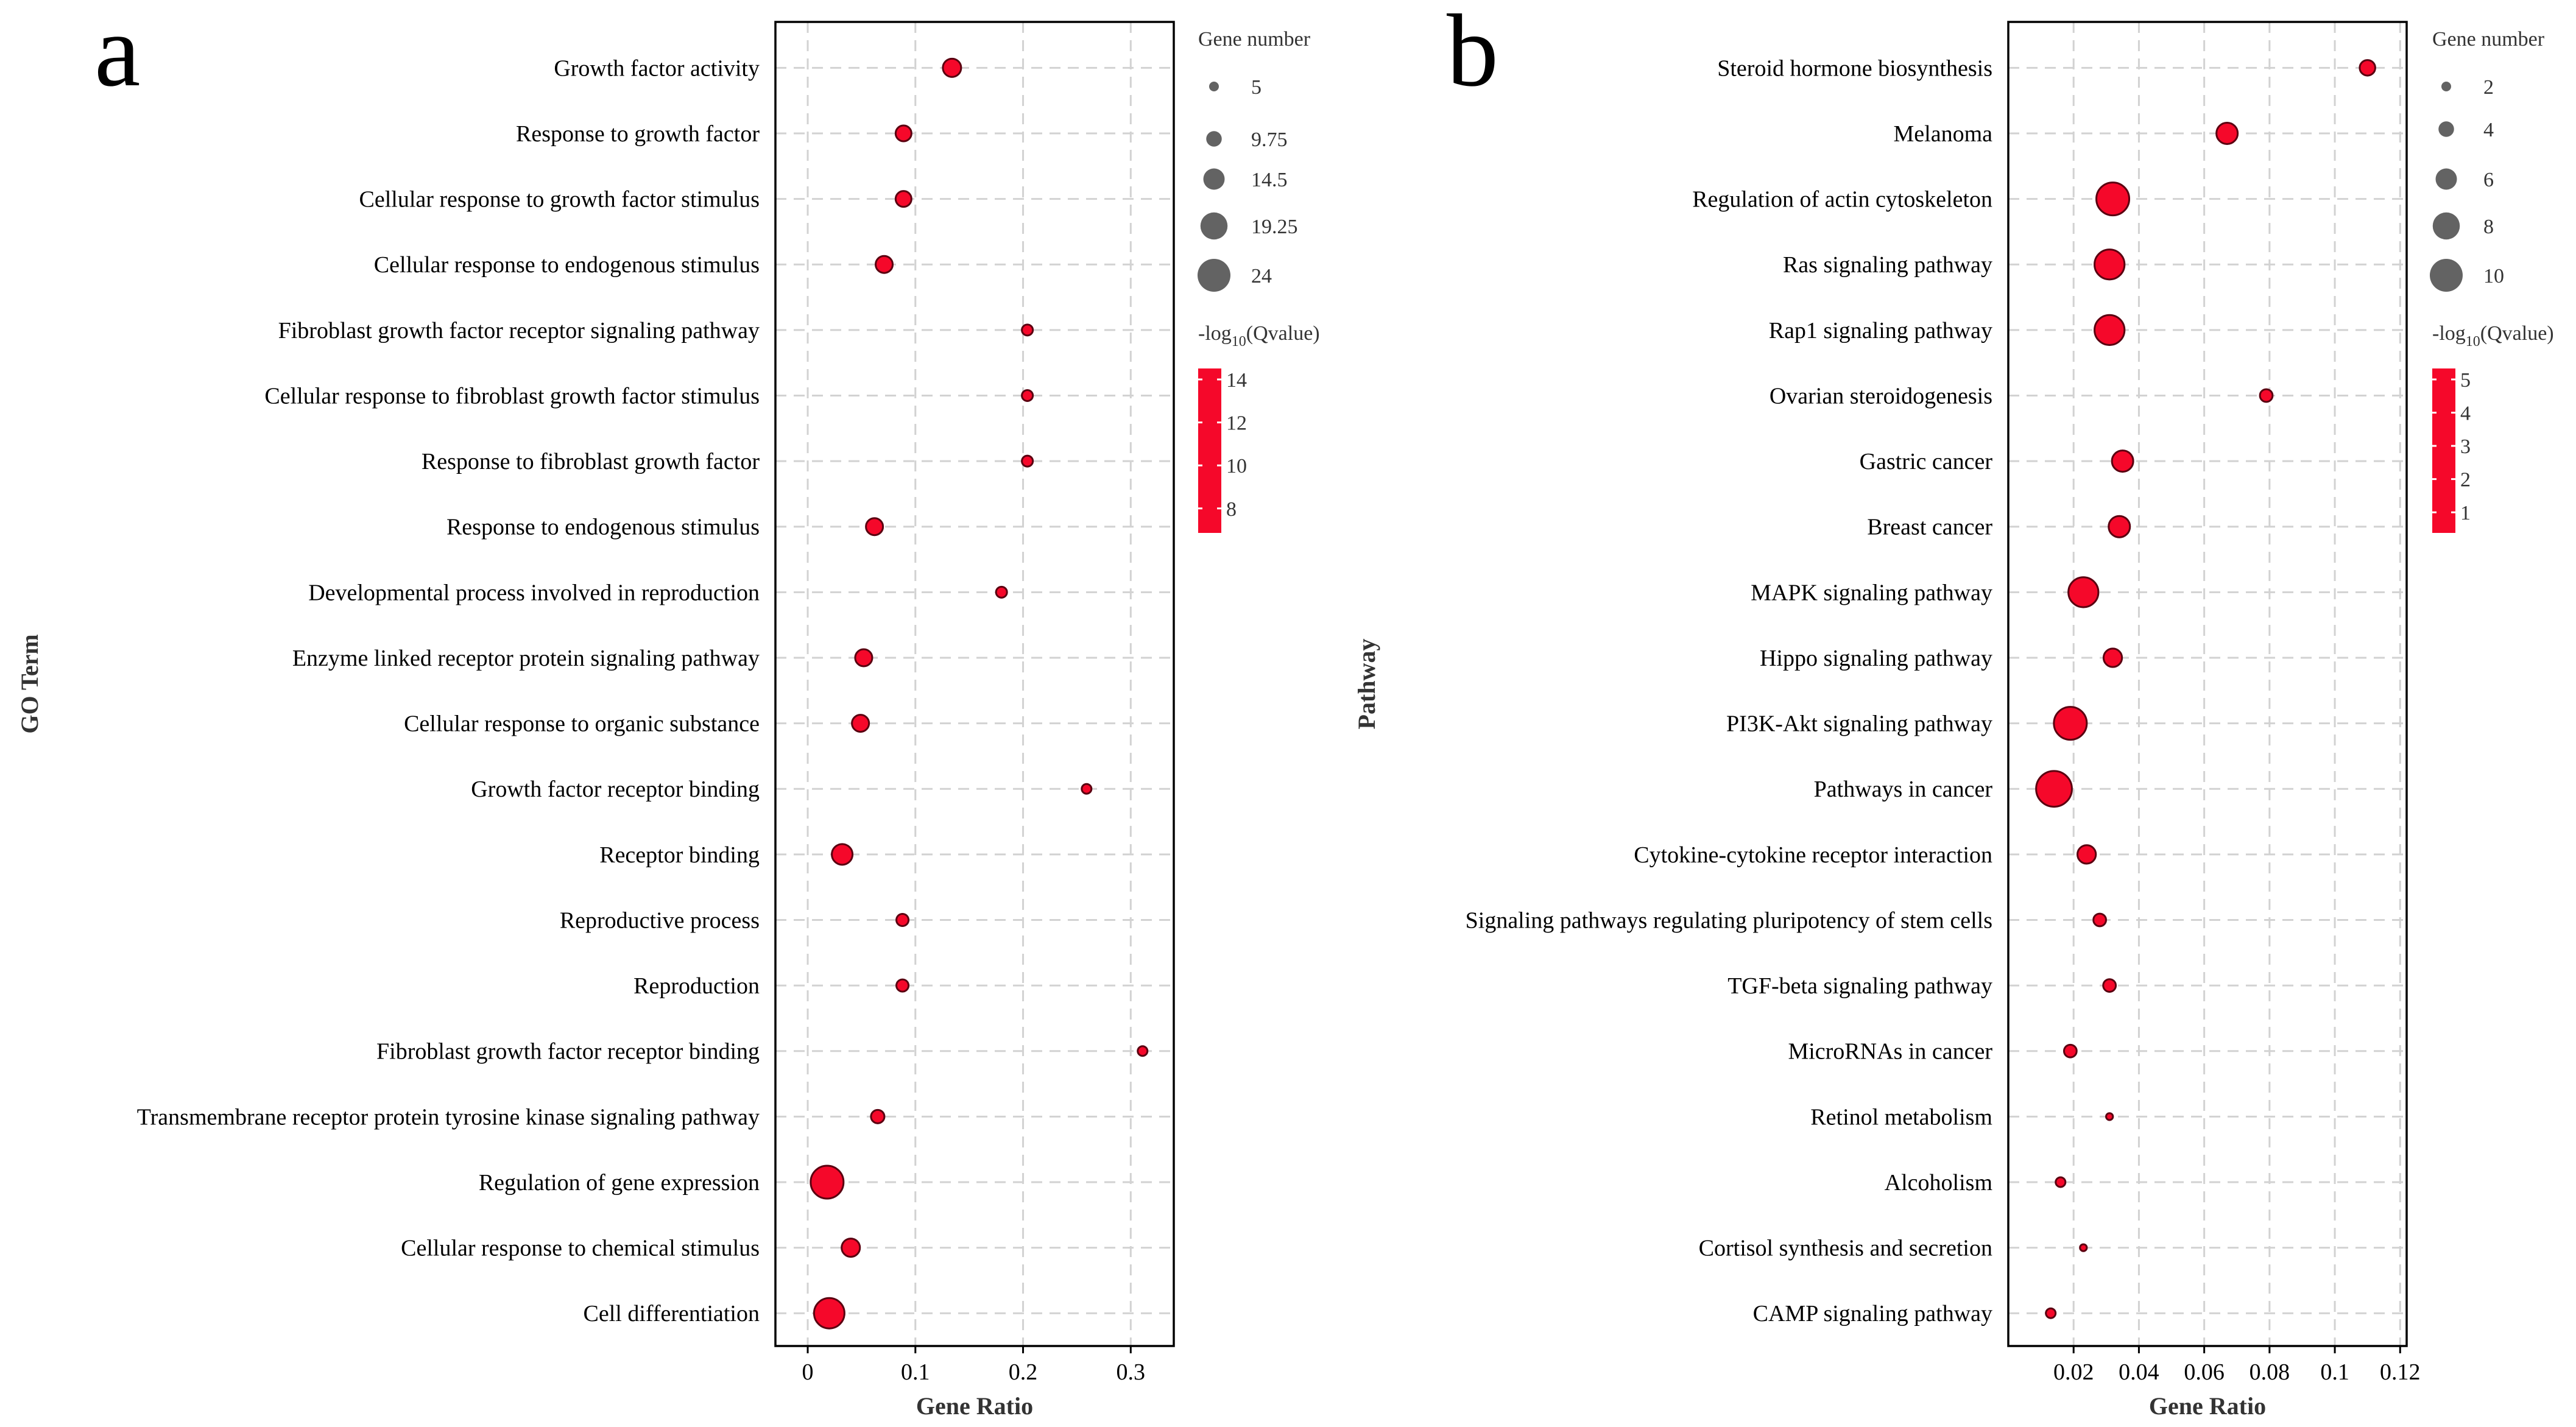 The image size is (2576, 1427). Describe the element at coordinates (1901, 1117) in the screenshot. I see `category-label: Retinol metabolism` at that location.